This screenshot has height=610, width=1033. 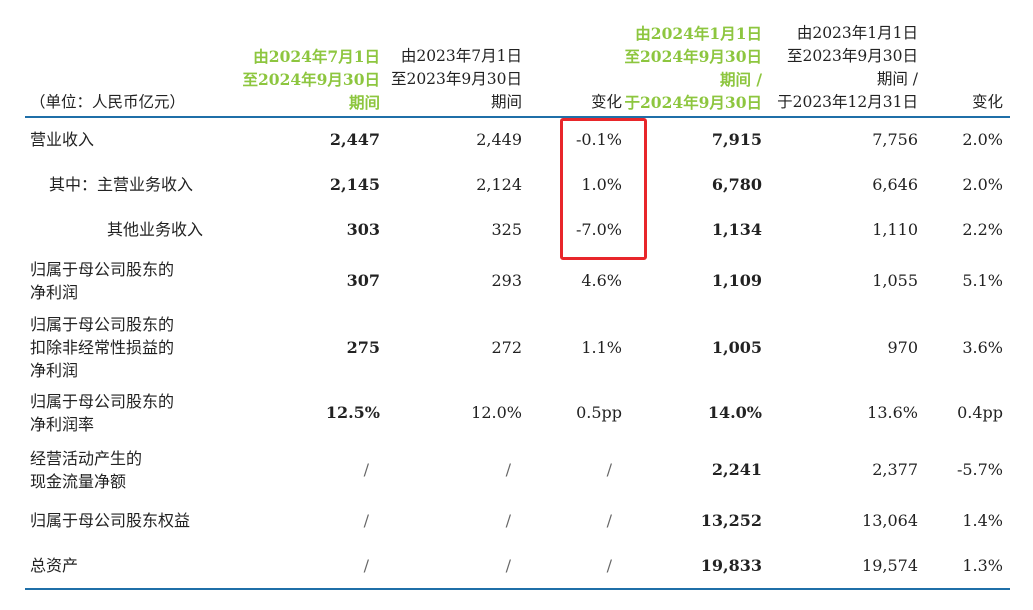 I want to click on cell-change-q3: -7.0%, so click(x=598, y=229).